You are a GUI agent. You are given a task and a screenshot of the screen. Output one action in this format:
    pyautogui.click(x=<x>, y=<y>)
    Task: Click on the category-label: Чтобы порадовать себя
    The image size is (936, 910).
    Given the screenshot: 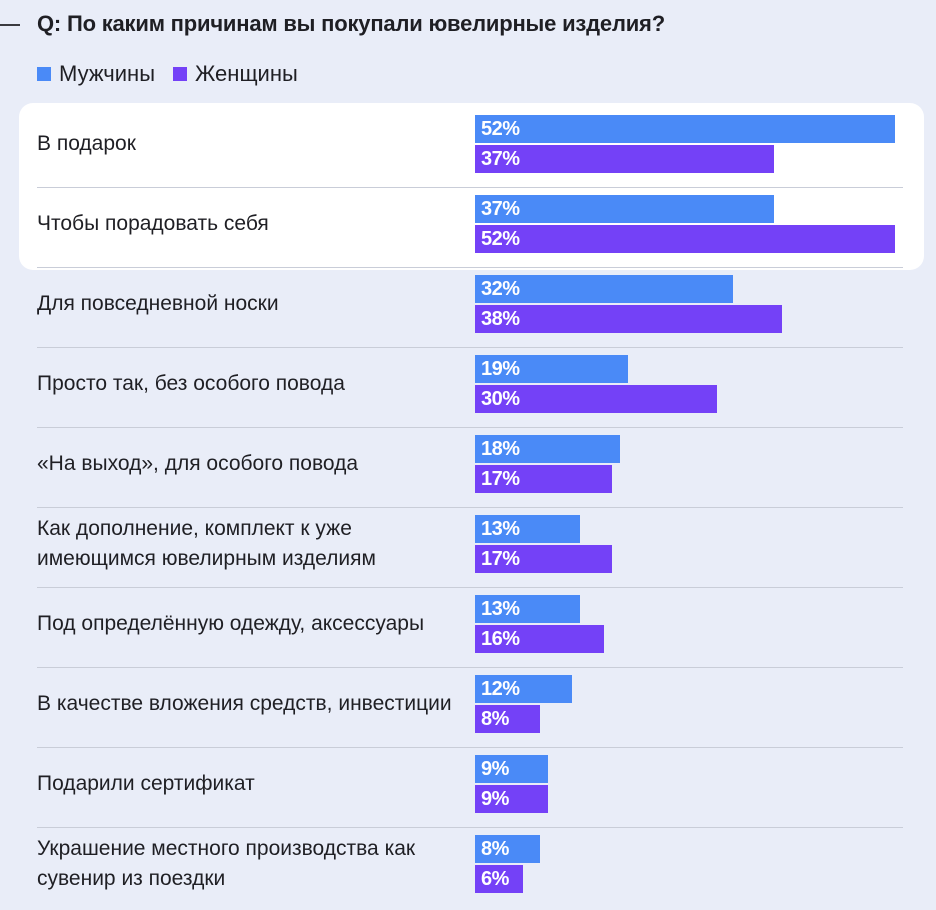 What is the action you would take?
    pyautogui.click(x=153, y=223)
    